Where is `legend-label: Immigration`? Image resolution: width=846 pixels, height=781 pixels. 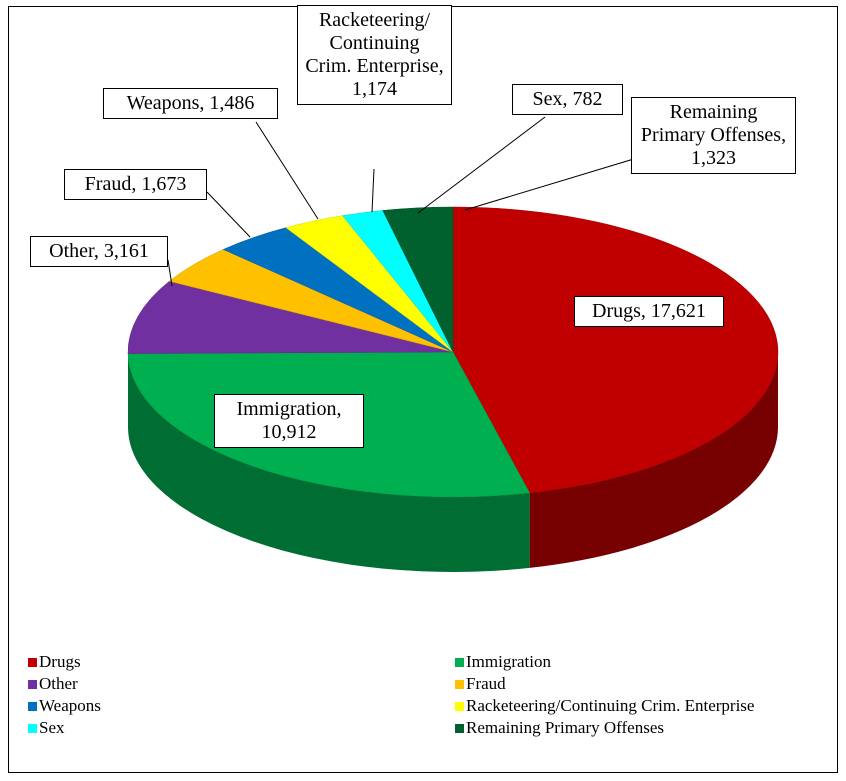
legend-label: Immigration is located at coordinates (508, 661).